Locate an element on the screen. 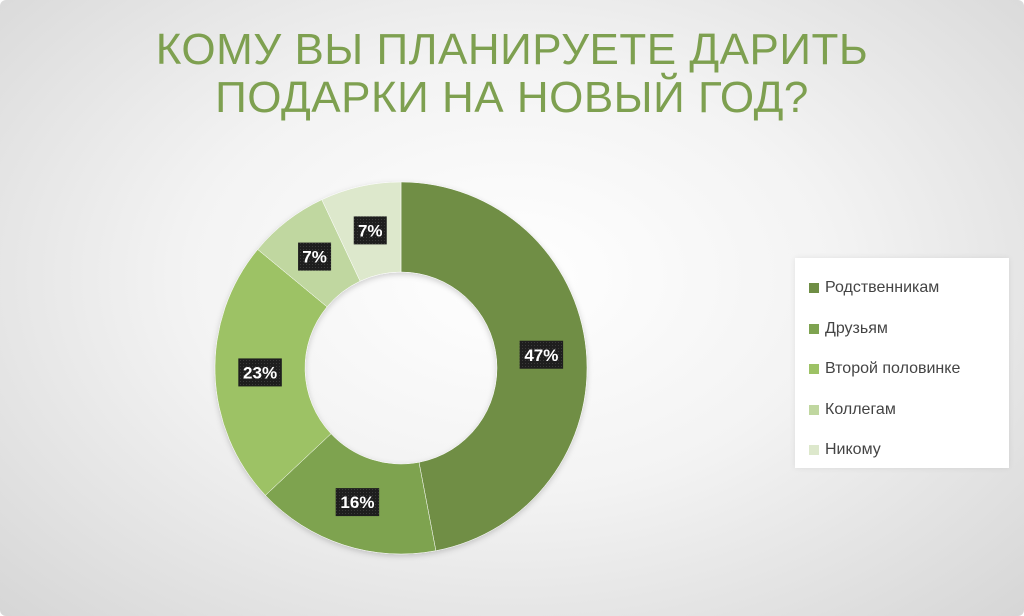 The width and height of the screenshot is (1024, 616). legend-item: Второй половинке is located at coordinates (902, 369).